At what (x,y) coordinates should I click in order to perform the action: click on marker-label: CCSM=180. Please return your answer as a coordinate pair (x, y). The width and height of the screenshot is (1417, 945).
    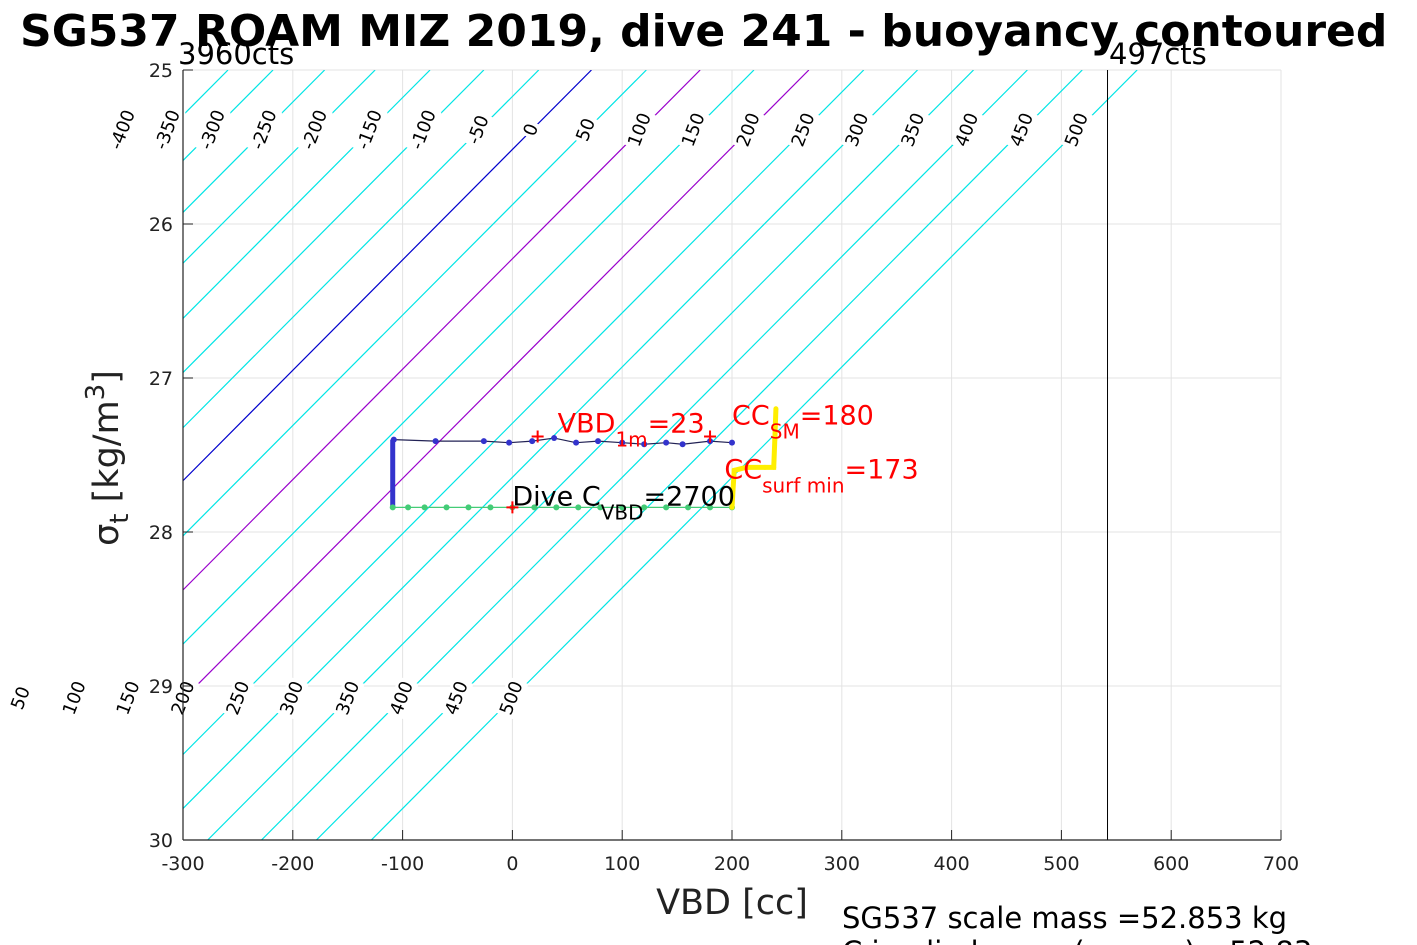
    Looking at the image, I should click on (803, 422).